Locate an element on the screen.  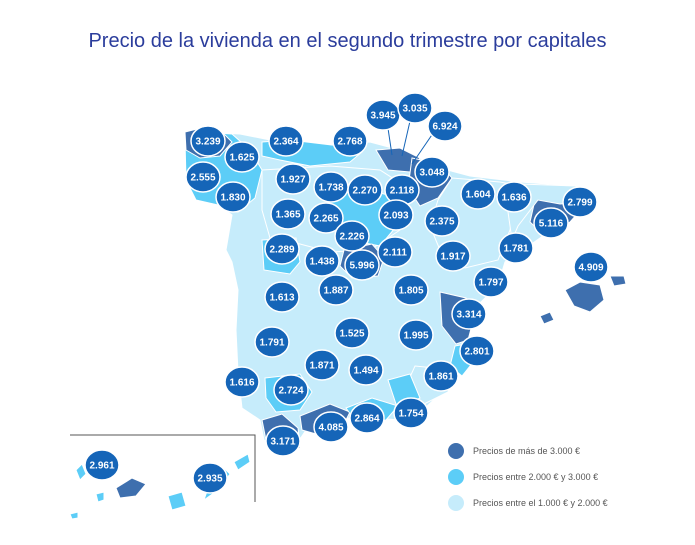
price-pin: 2.724 is located at coordinates (291, 390).